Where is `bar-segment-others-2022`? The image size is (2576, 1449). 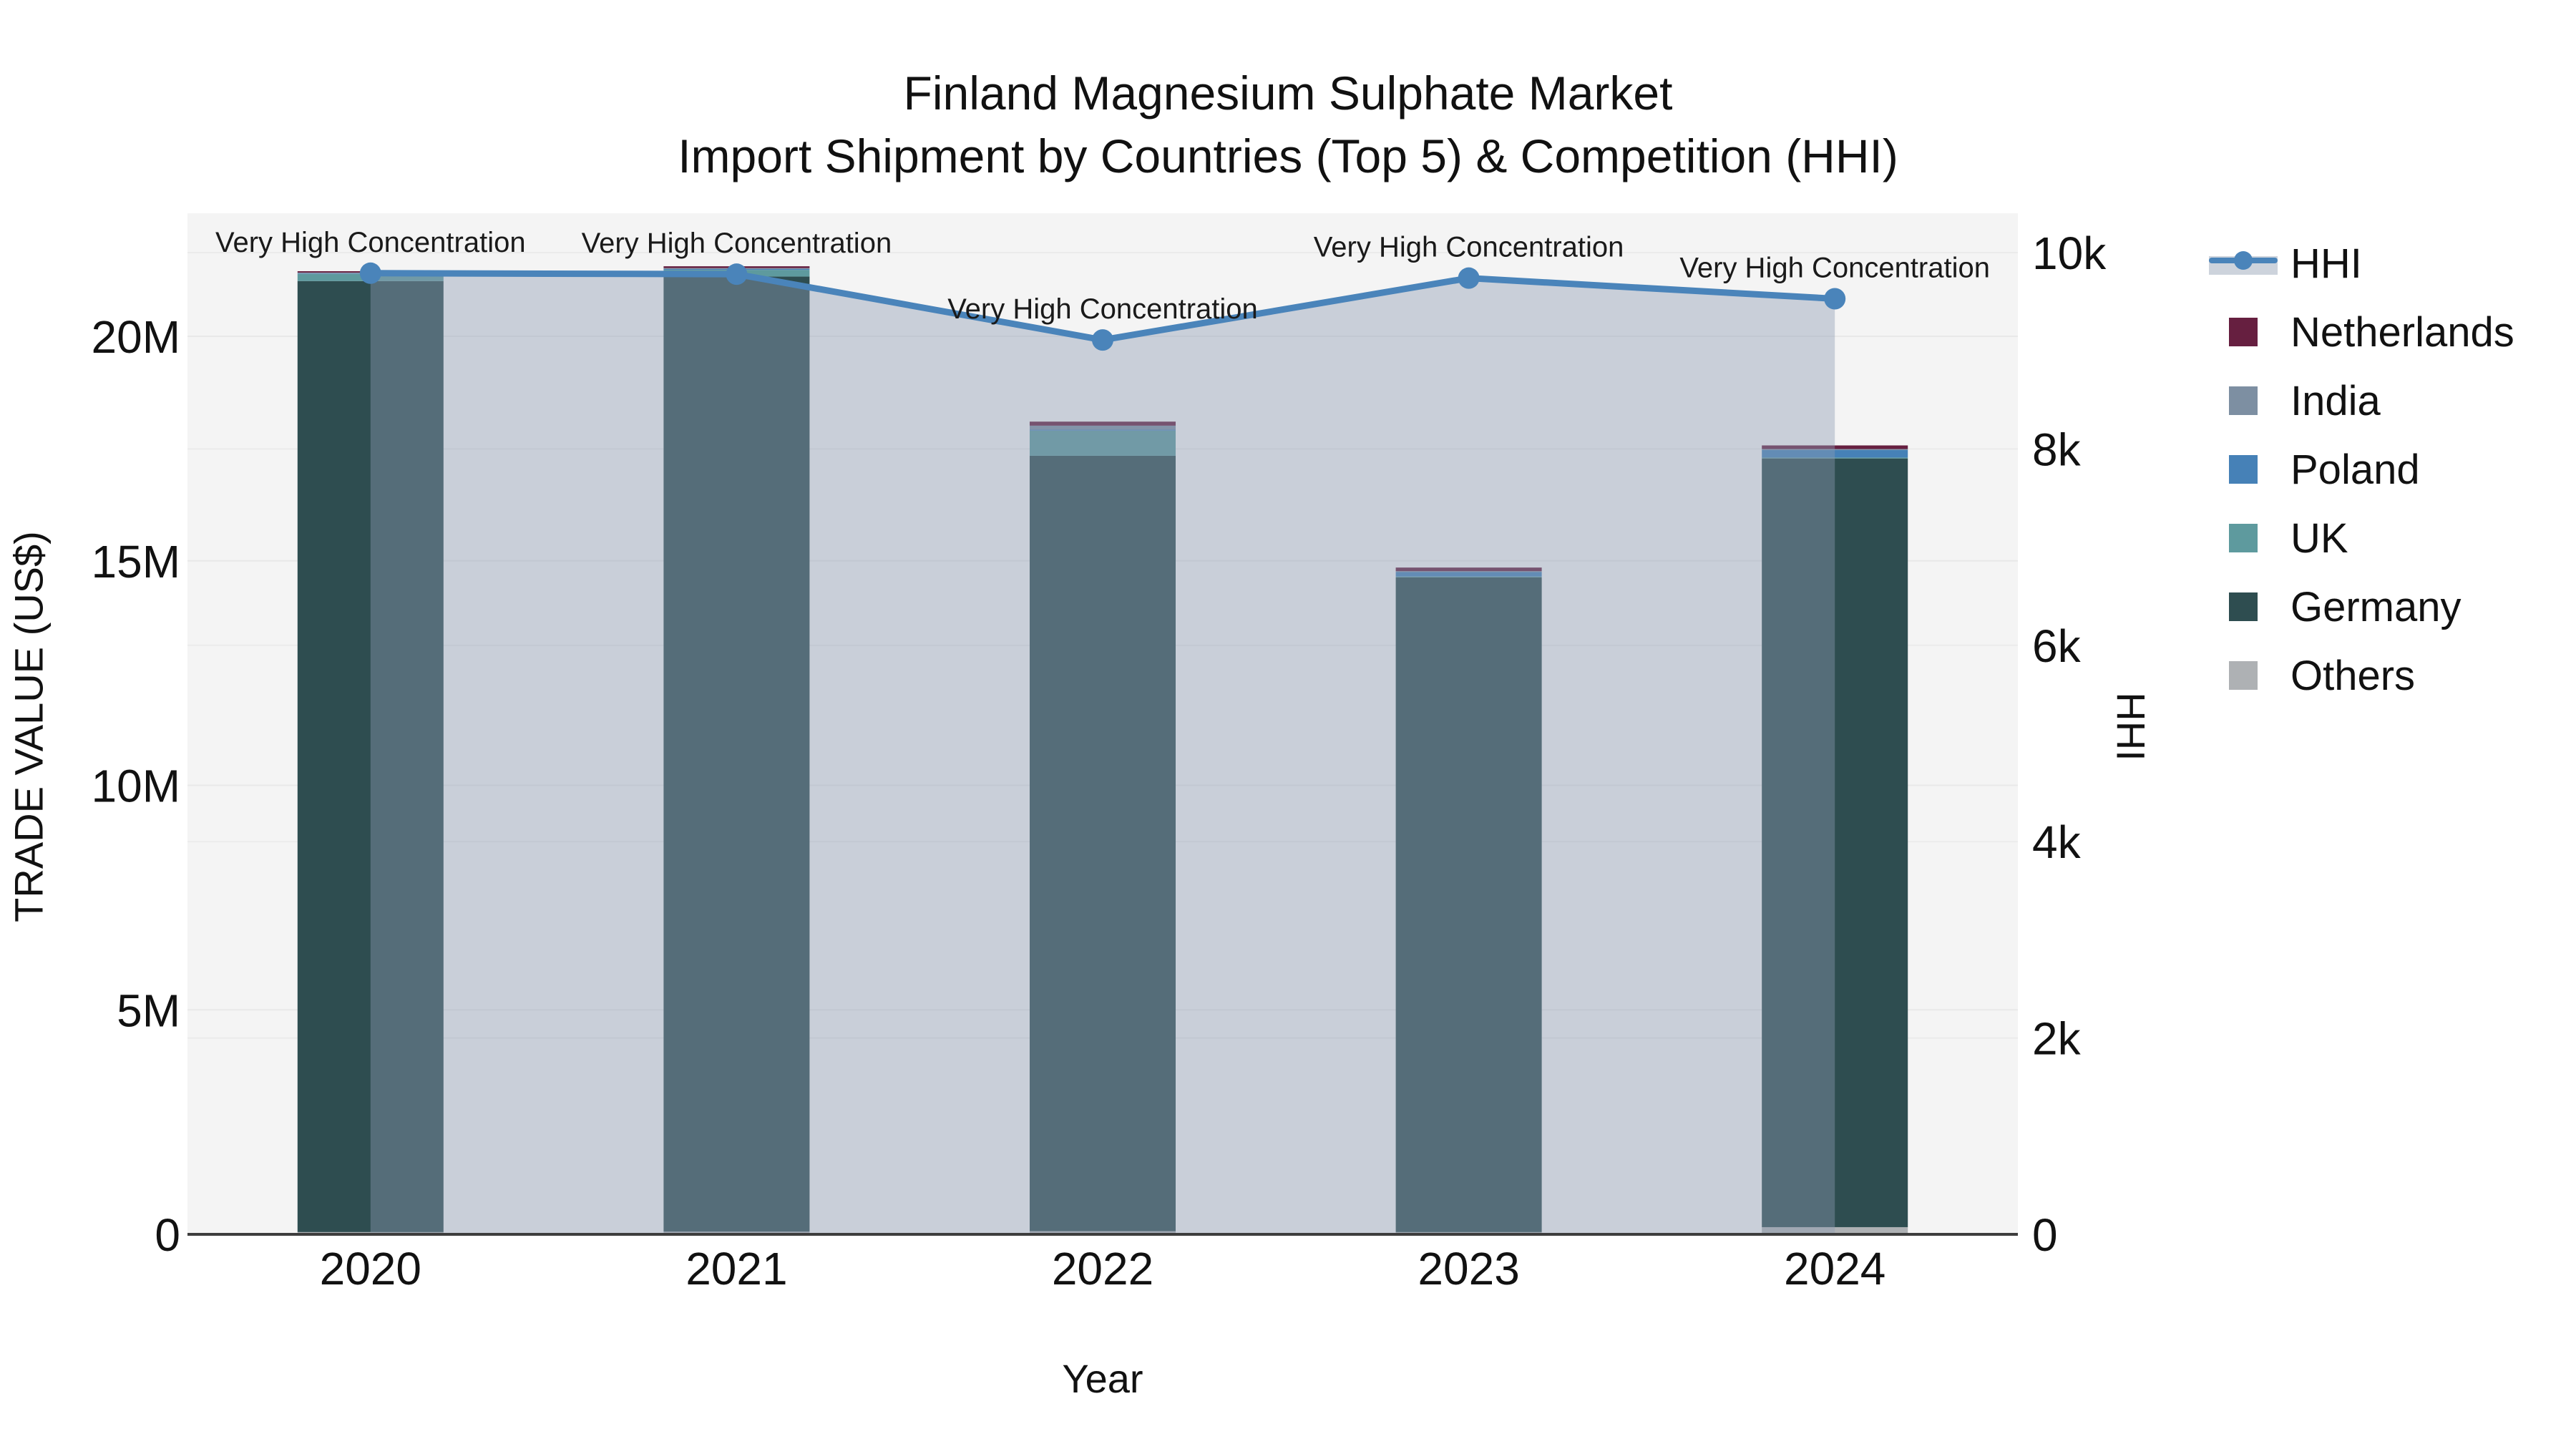 bar-segment-others-2022 is located at coordinates (1103, 1232).